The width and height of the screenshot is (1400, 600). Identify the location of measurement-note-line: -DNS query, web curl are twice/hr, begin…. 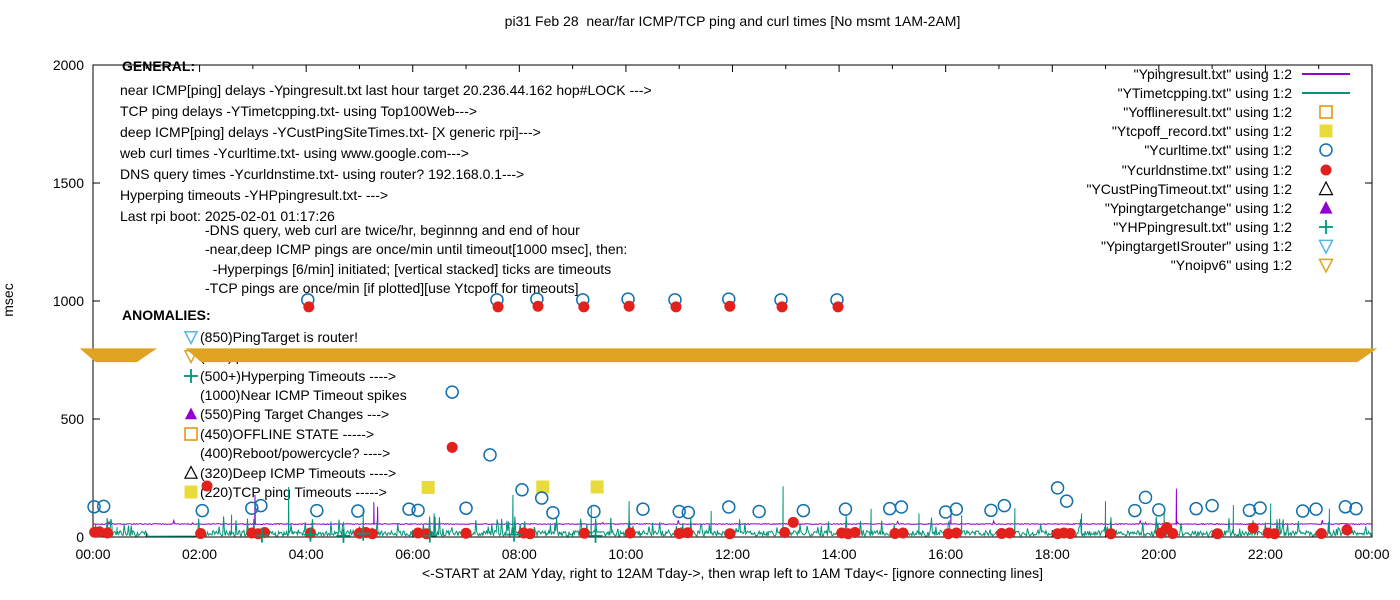
(392, 230).